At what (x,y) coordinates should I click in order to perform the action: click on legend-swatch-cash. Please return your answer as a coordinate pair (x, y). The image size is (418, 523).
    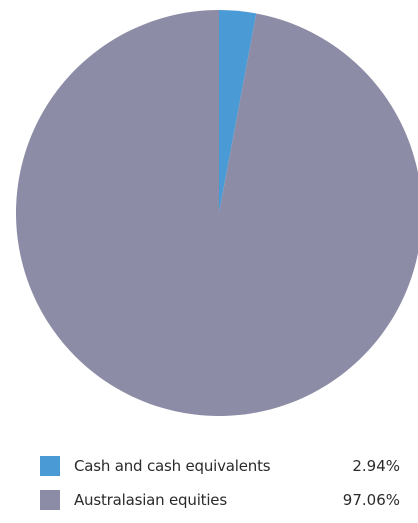
    Looking at the image, I should click on (50, 466).